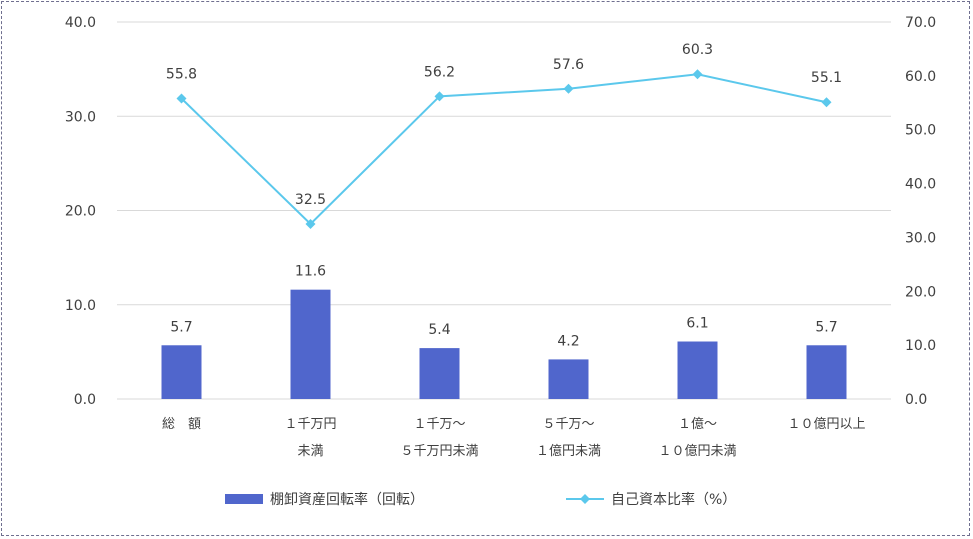  Describe the element at coordinates (697, 451) in the screenshot. I see `x-category-label: １０億円未満` at that location.